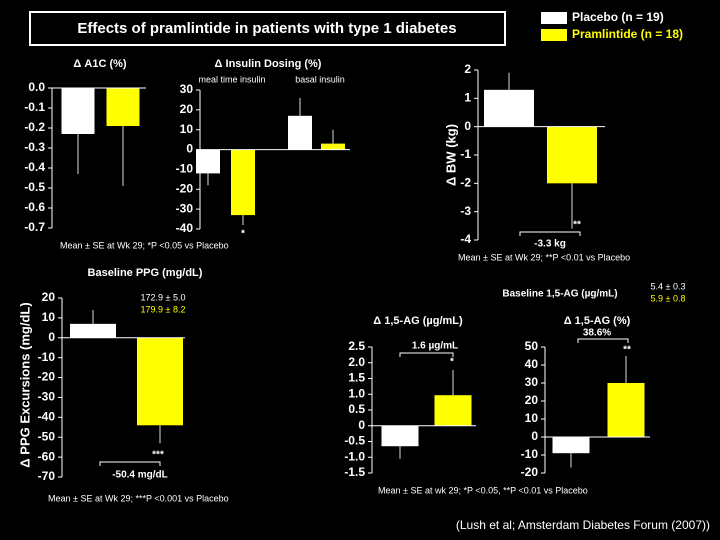 This screenshot has height=540, width=720. What do you see at coordinates (34, 107) in the screenshot?
I see `y-tick-label: -0.1` at bounding box center [34, 107].